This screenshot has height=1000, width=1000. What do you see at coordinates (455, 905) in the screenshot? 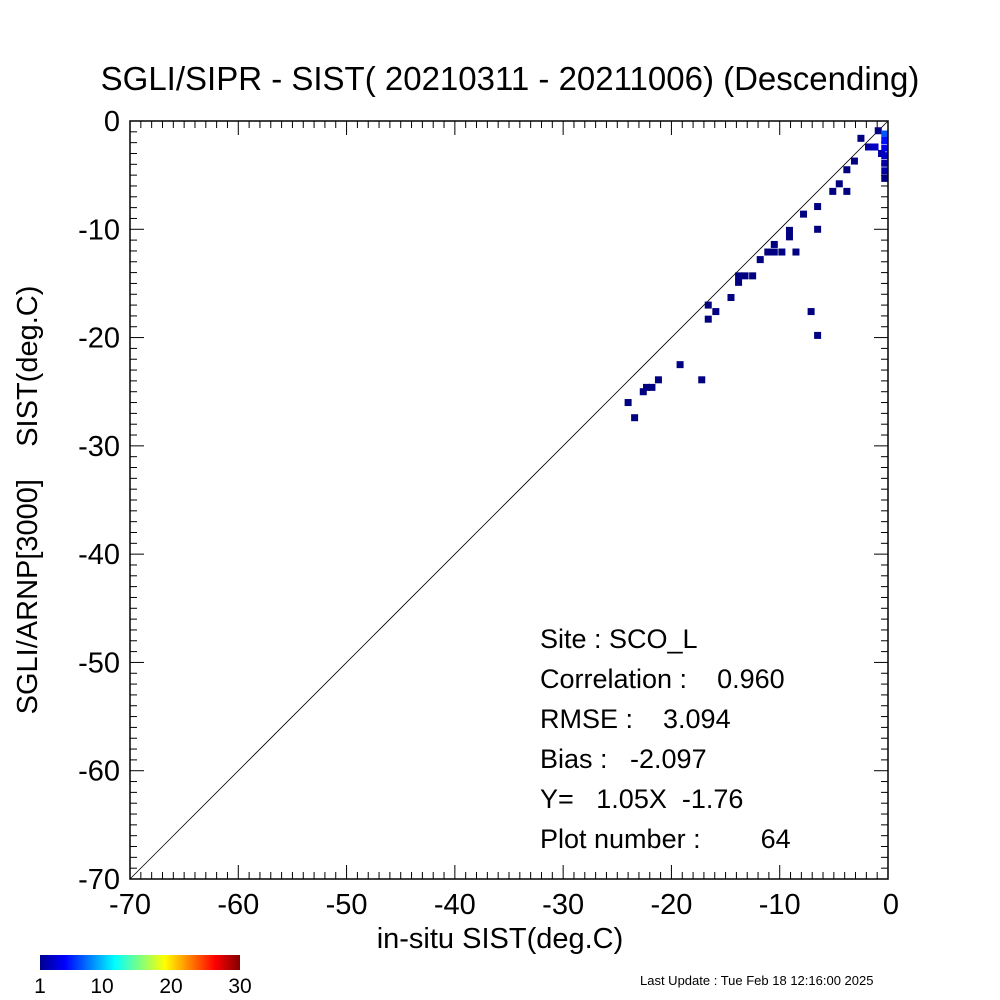
I see `x-tick-label: -40` at bounding box center [455, 905].